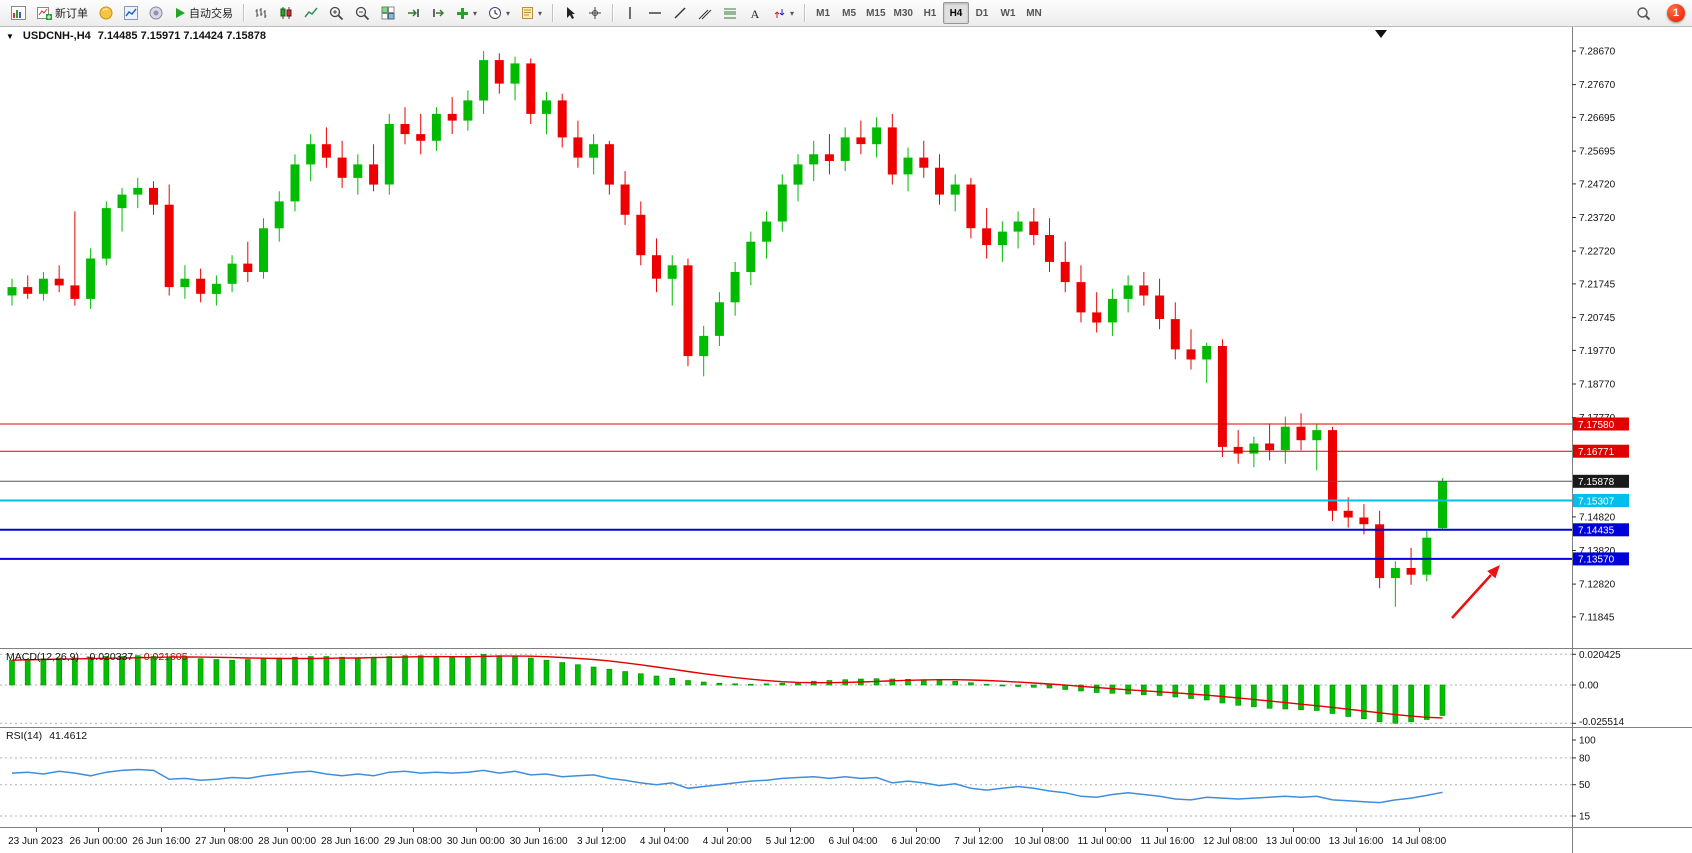  I want to click on price-axis-label: 7.11845, so click(1597, 617).